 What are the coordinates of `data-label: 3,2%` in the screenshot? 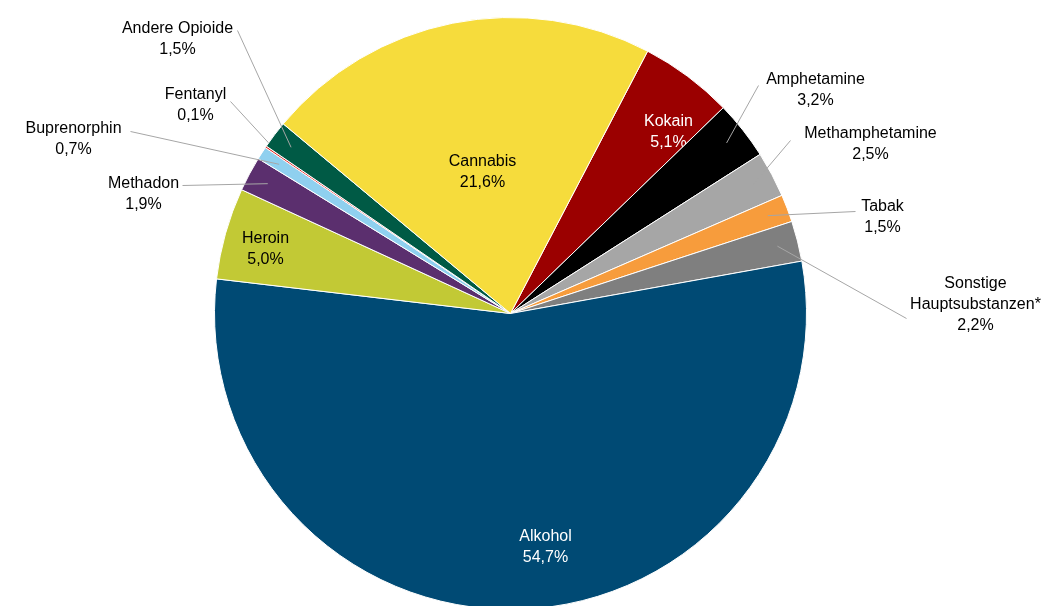 It's located at (815, 99).